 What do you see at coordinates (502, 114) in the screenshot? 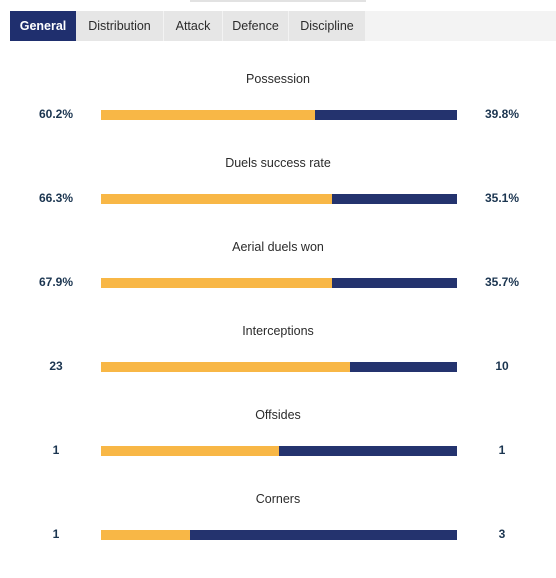
I see `away-value: 39.8%` at bounding box center [502, 114].